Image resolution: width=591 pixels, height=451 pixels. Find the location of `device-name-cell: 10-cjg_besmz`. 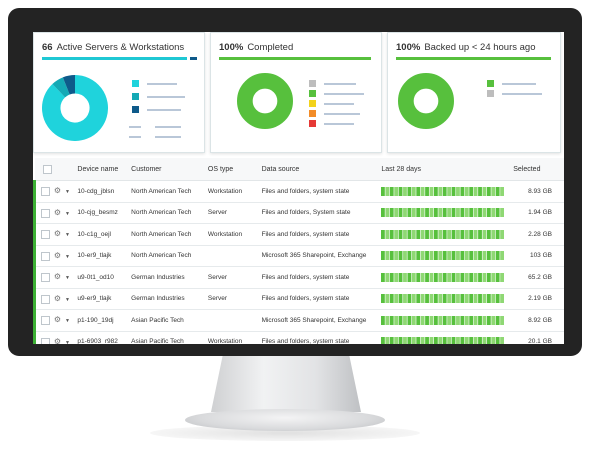

device-name-cell: 10-cjg_besmz is located at coordinates (103, 213).